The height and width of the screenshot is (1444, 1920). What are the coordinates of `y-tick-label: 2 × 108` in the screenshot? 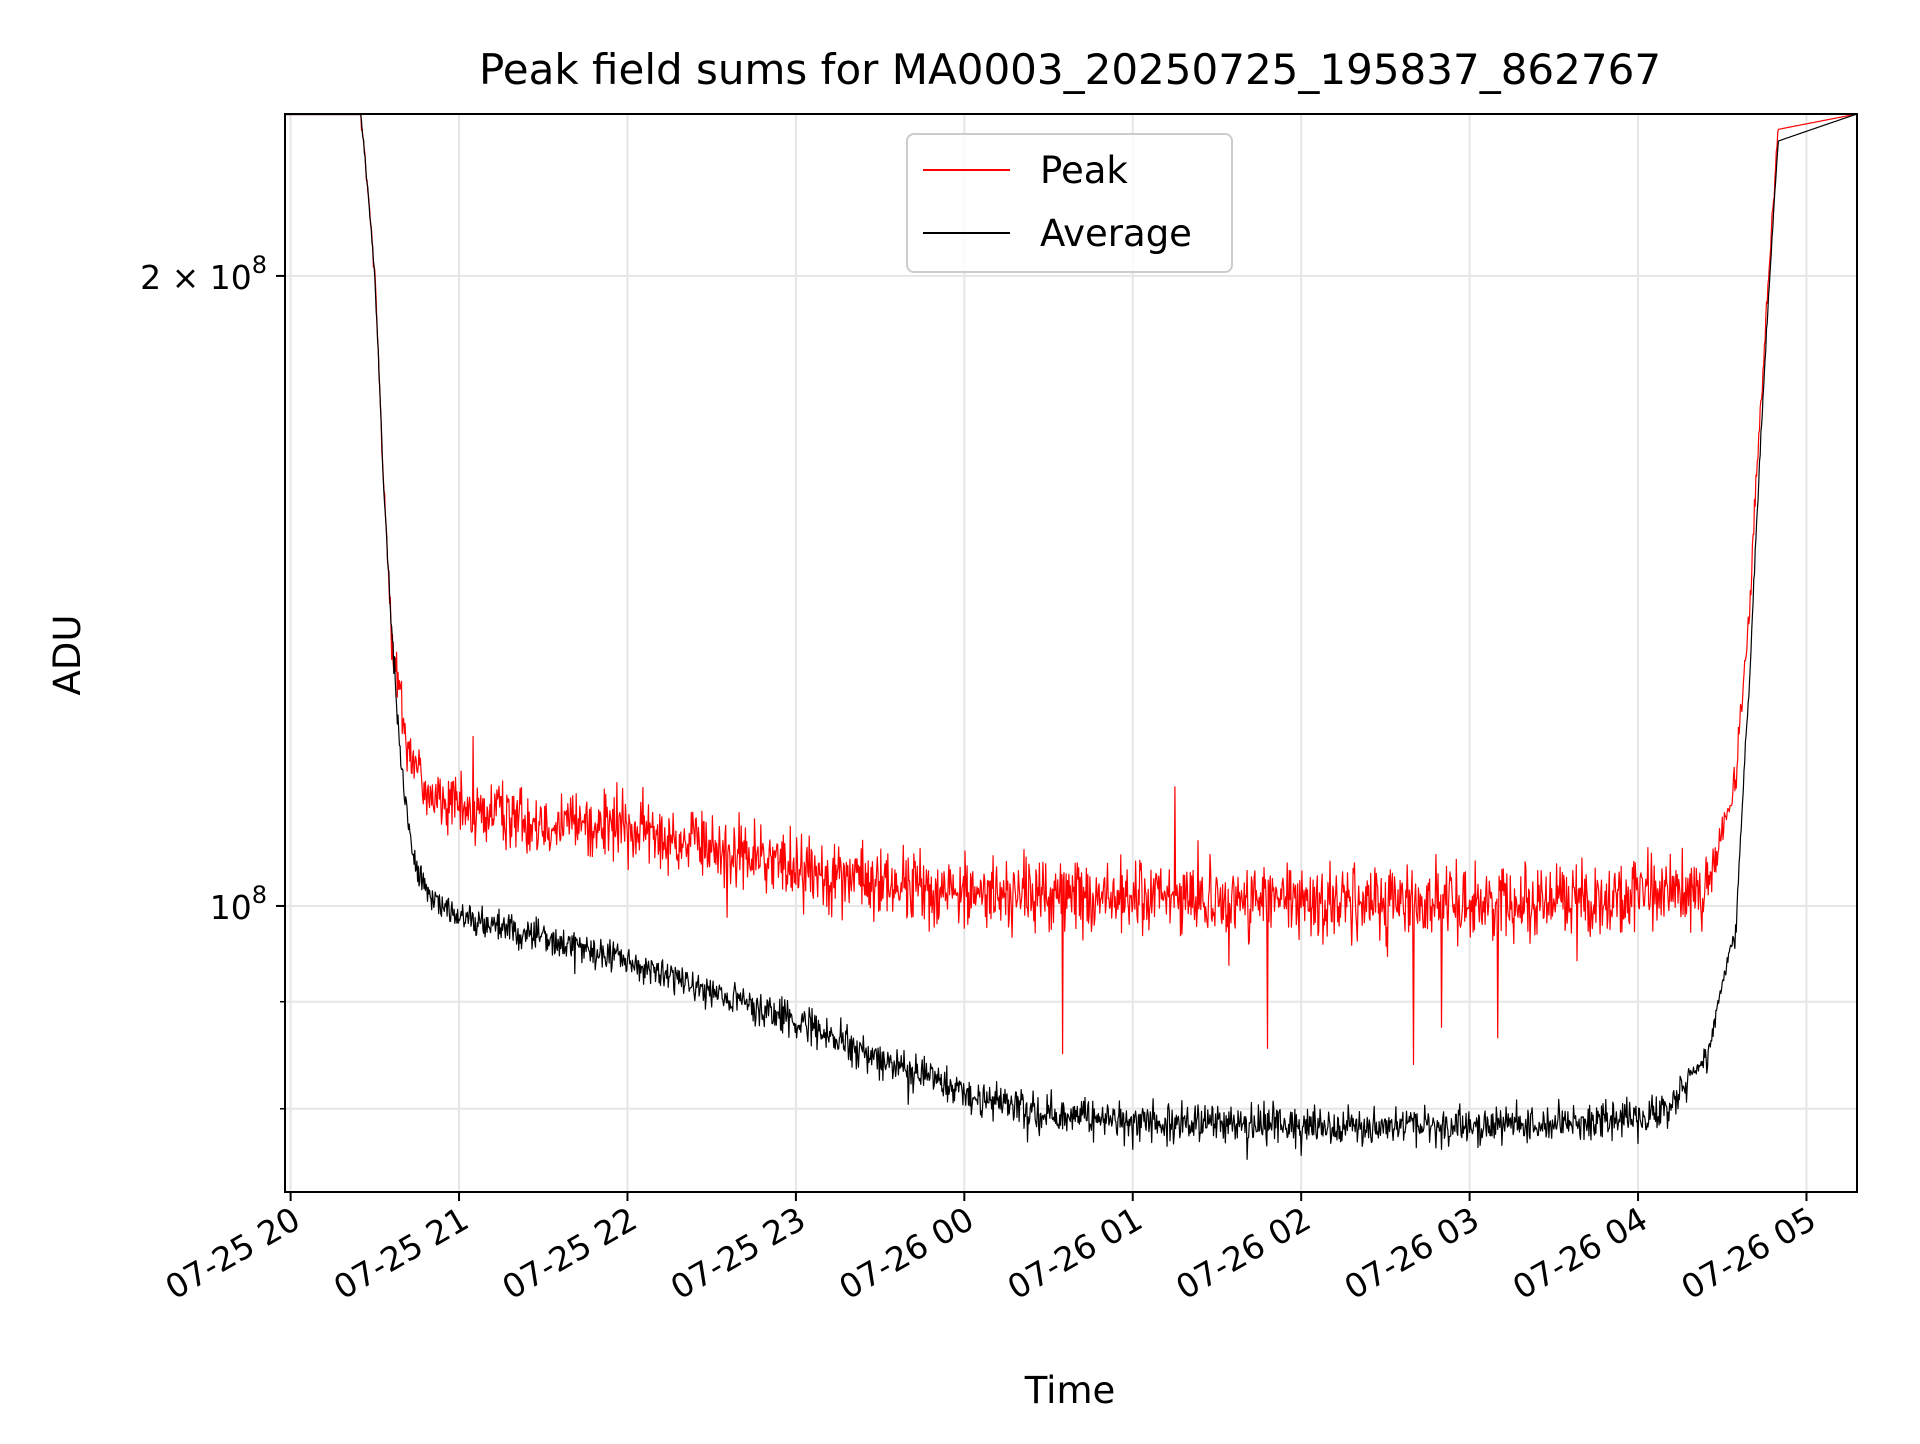 It's located at (203, 274).